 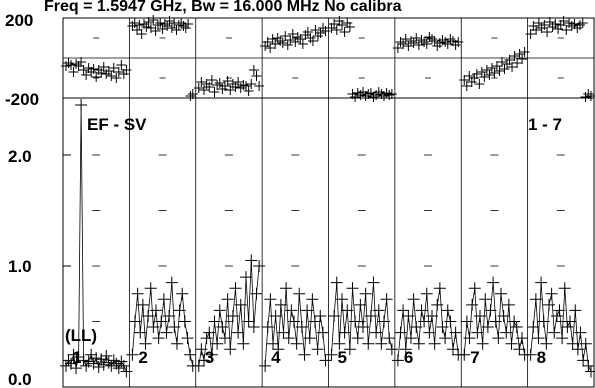 I want to click on baseline-label: 5, so click(x=342, y=357).